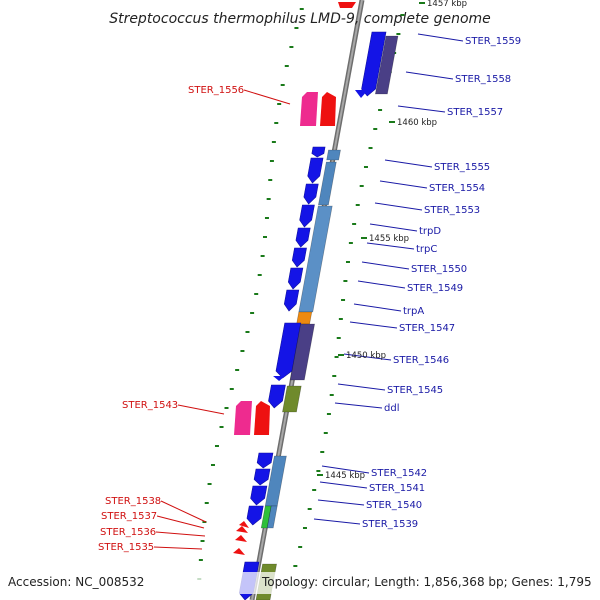 The width and height of the screenshot is (600, 600). What do you see at coordinates (394, 505) in the screenshot?
I see `gene-label: STER_1540` at bounding box center [394, 505].